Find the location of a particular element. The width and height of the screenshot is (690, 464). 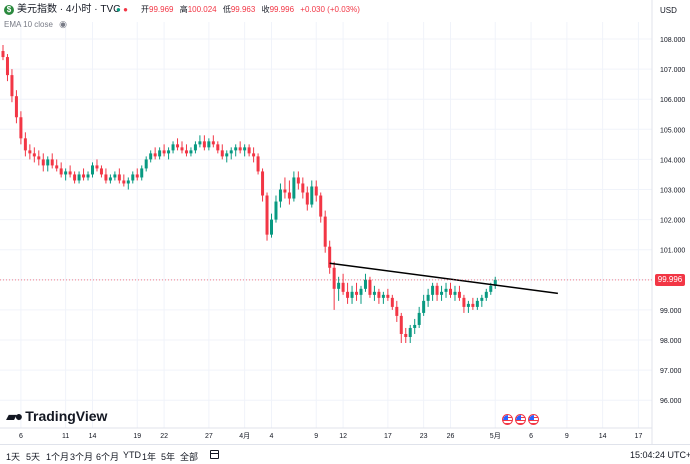

timeframe-6m: 6个月 is located at coordinates (108, 457).